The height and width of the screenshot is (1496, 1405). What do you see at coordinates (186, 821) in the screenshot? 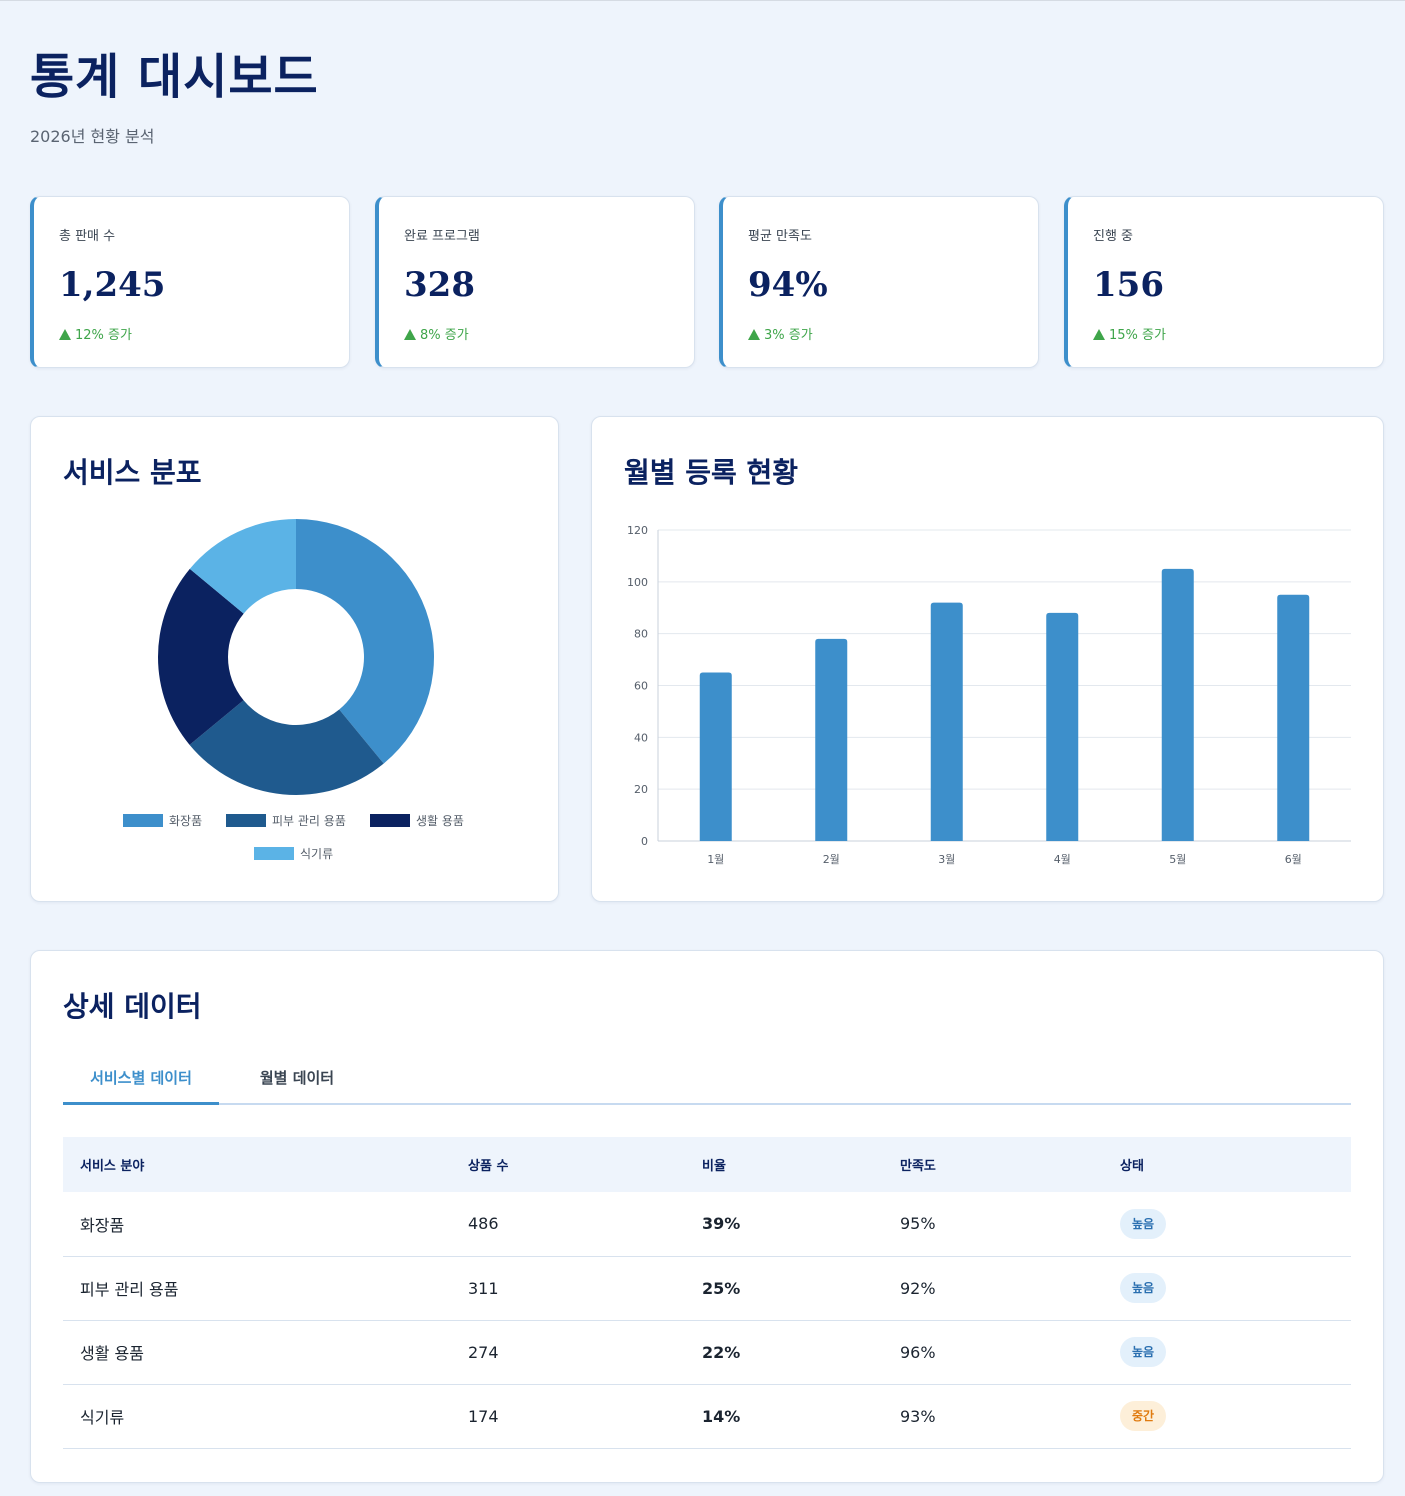
I see `legend-label: 화장품` at bounding box center [186, 821].